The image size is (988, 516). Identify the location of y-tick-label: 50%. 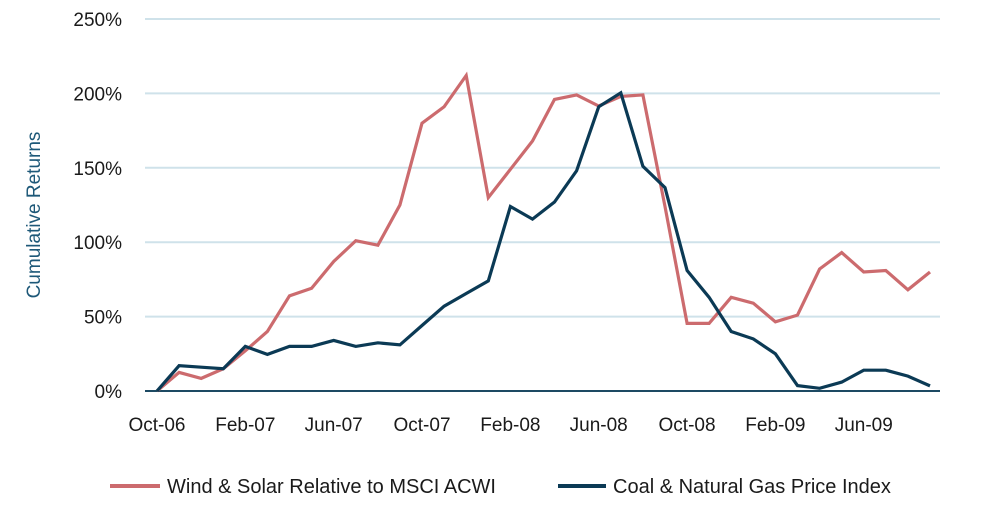
(103, 318).